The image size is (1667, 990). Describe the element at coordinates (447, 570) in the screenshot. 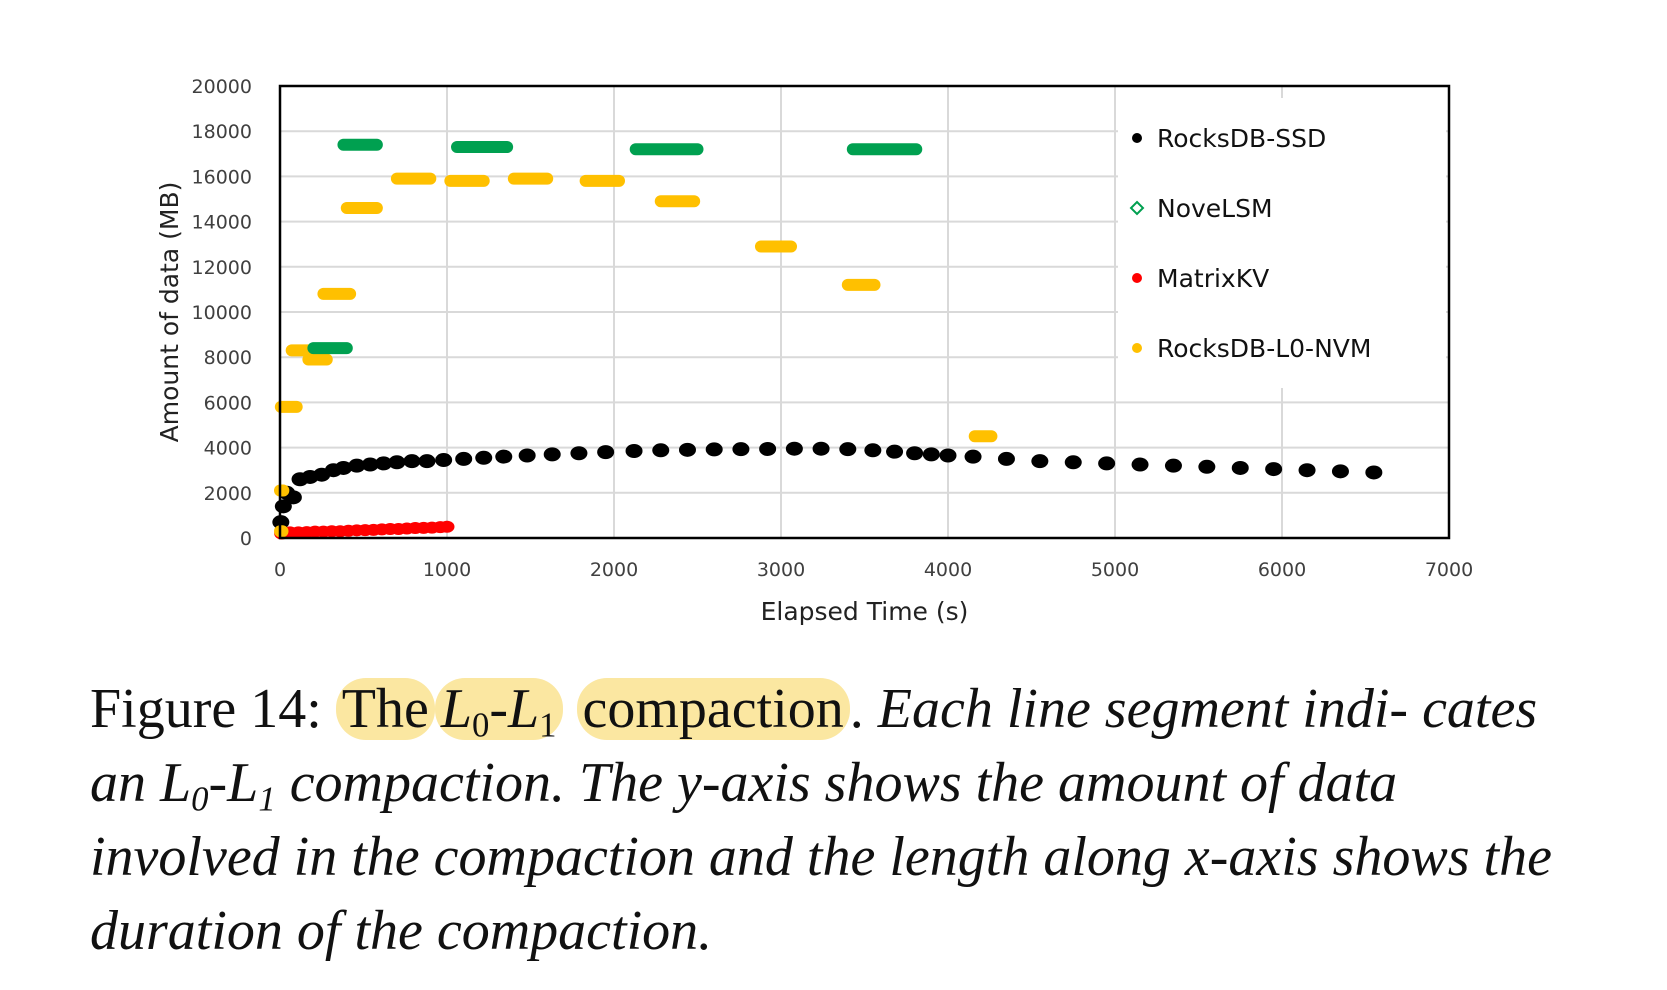

I see `x-tick-label: 1000` at that location.